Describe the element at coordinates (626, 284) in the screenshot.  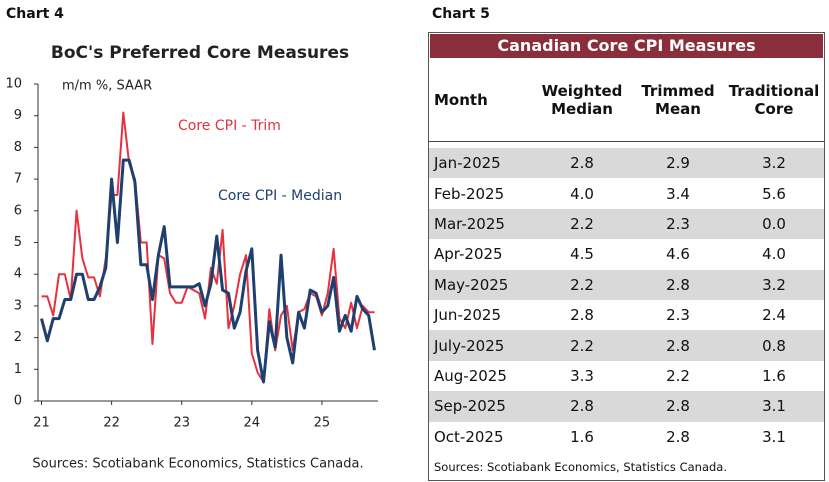
I see `table-row: May-2025 2.2 2.8 3.2` at that location.